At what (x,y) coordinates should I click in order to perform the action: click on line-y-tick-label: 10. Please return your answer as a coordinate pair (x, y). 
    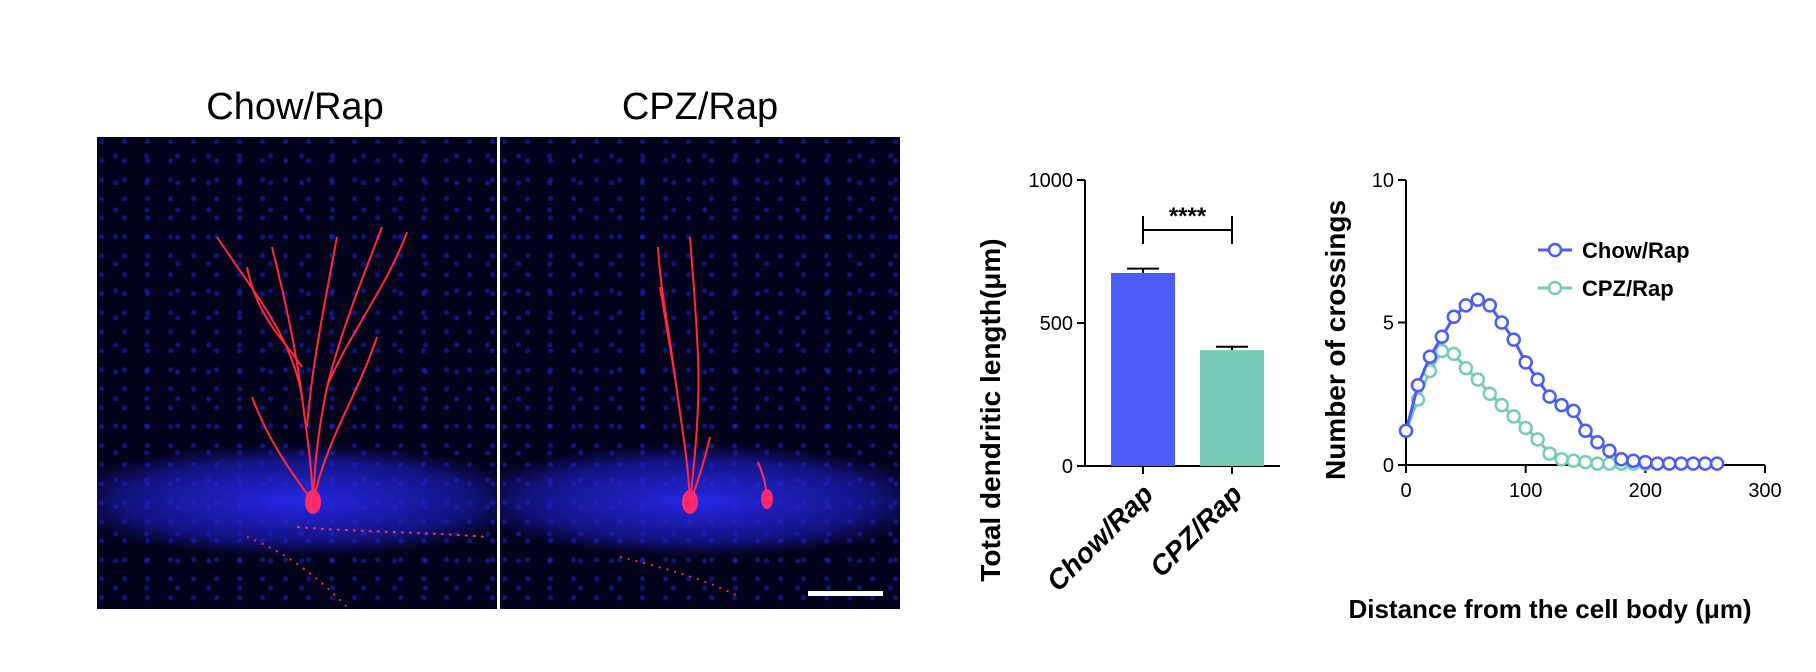
    Looking at the image, I should click on (1383, 181).